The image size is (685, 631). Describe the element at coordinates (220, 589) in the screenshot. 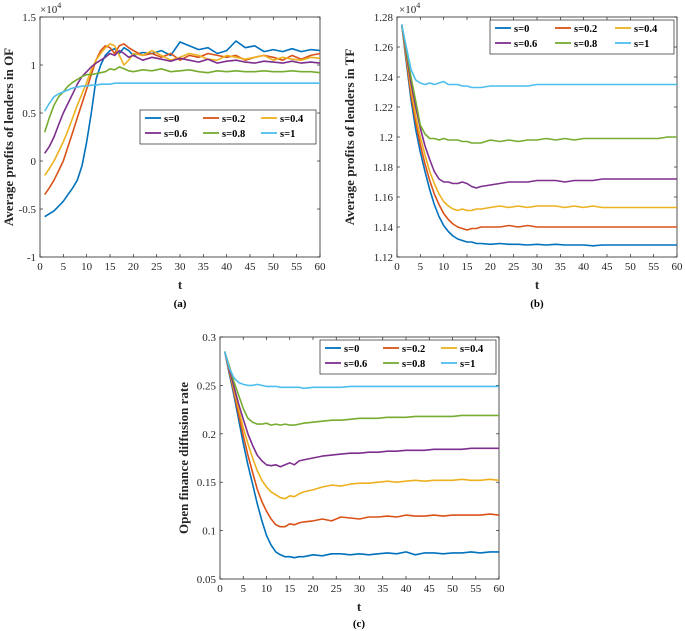

I see `panel-c-xtick-label: 0` at that location.